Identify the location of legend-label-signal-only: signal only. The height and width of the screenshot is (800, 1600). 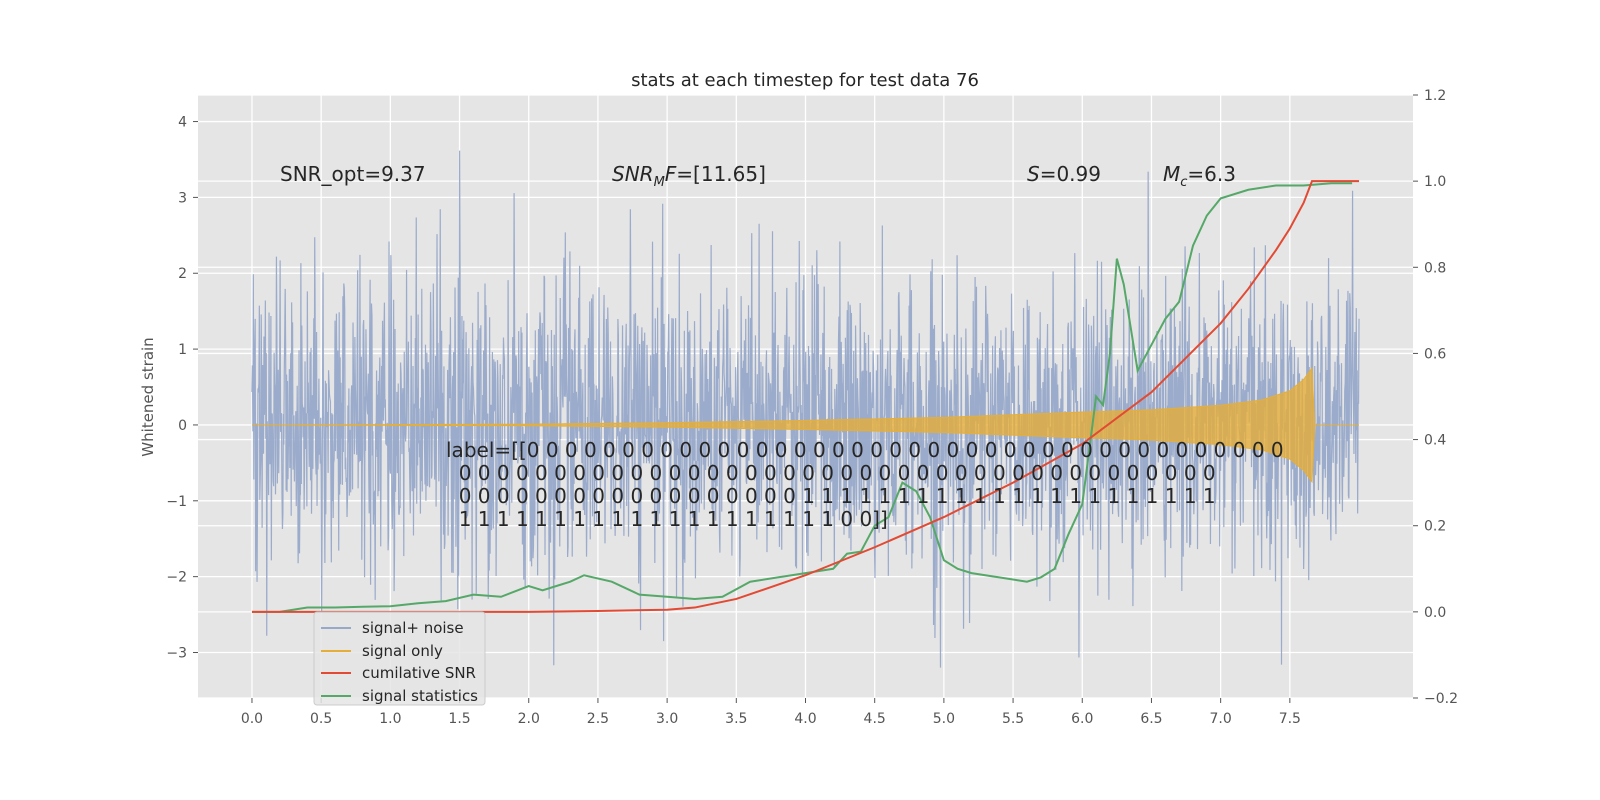
(402, 651).